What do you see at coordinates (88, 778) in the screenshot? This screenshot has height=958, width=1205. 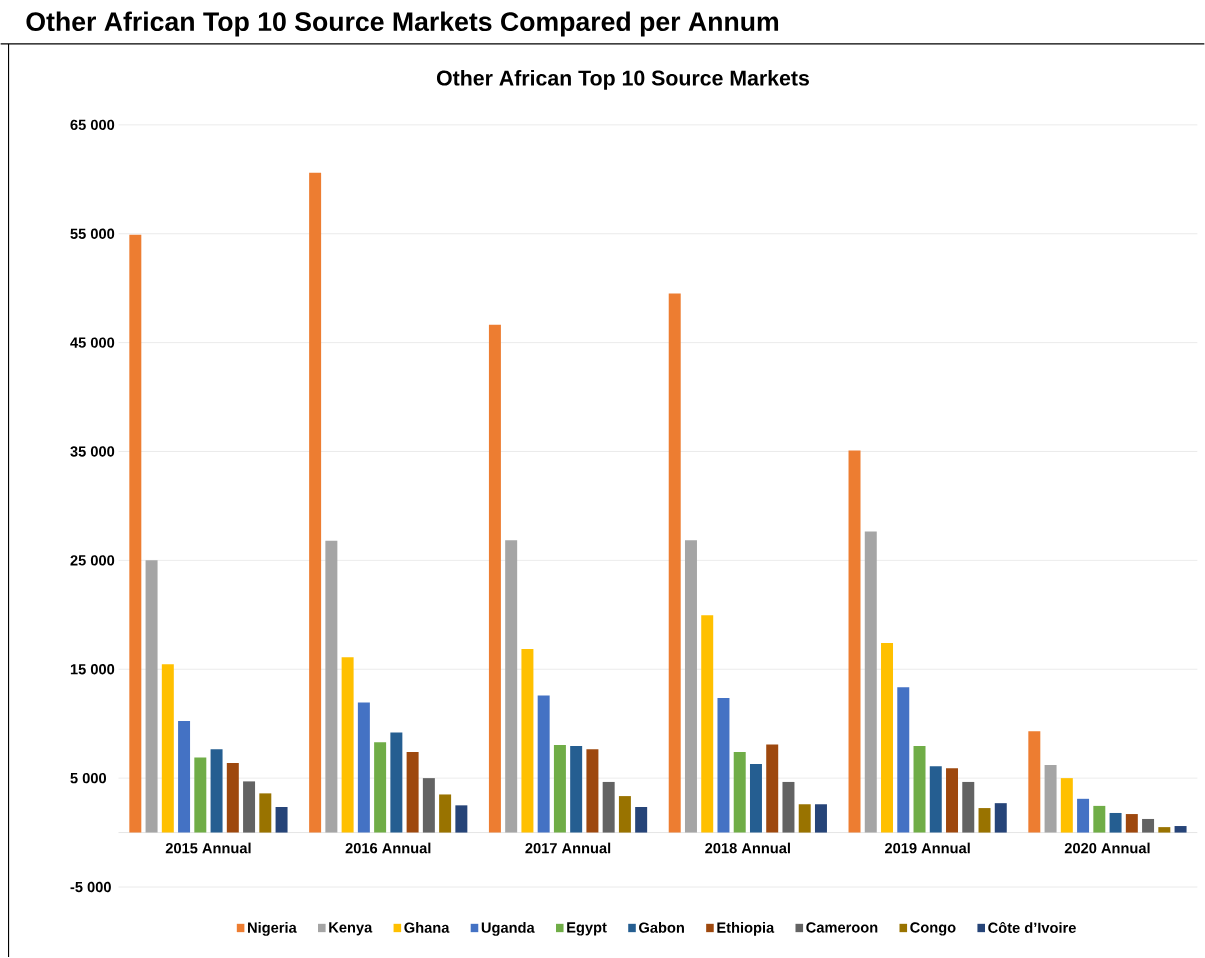 I see `y-tick-label: 5 000` at bounding box center [88, 778].